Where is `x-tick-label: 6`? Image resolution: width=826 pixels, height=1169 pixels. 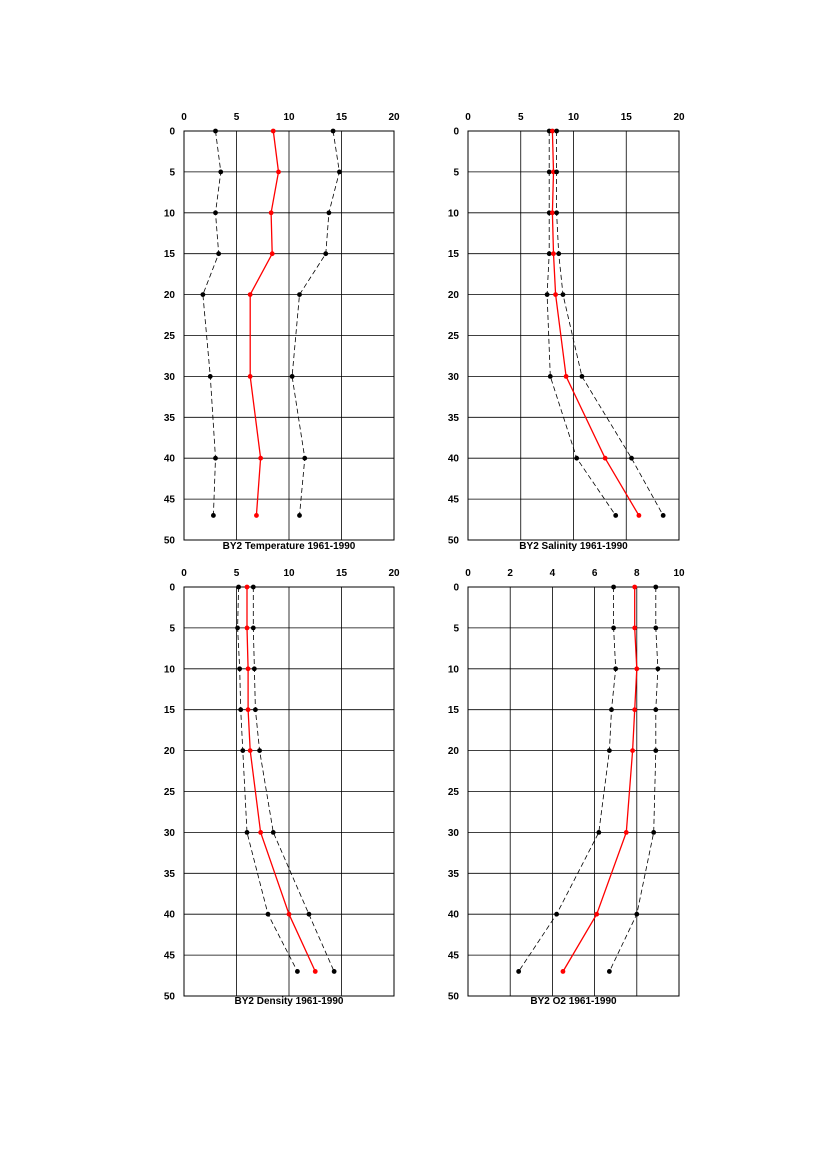
x-tick-label: 6 is located at coordinates (595, 573).